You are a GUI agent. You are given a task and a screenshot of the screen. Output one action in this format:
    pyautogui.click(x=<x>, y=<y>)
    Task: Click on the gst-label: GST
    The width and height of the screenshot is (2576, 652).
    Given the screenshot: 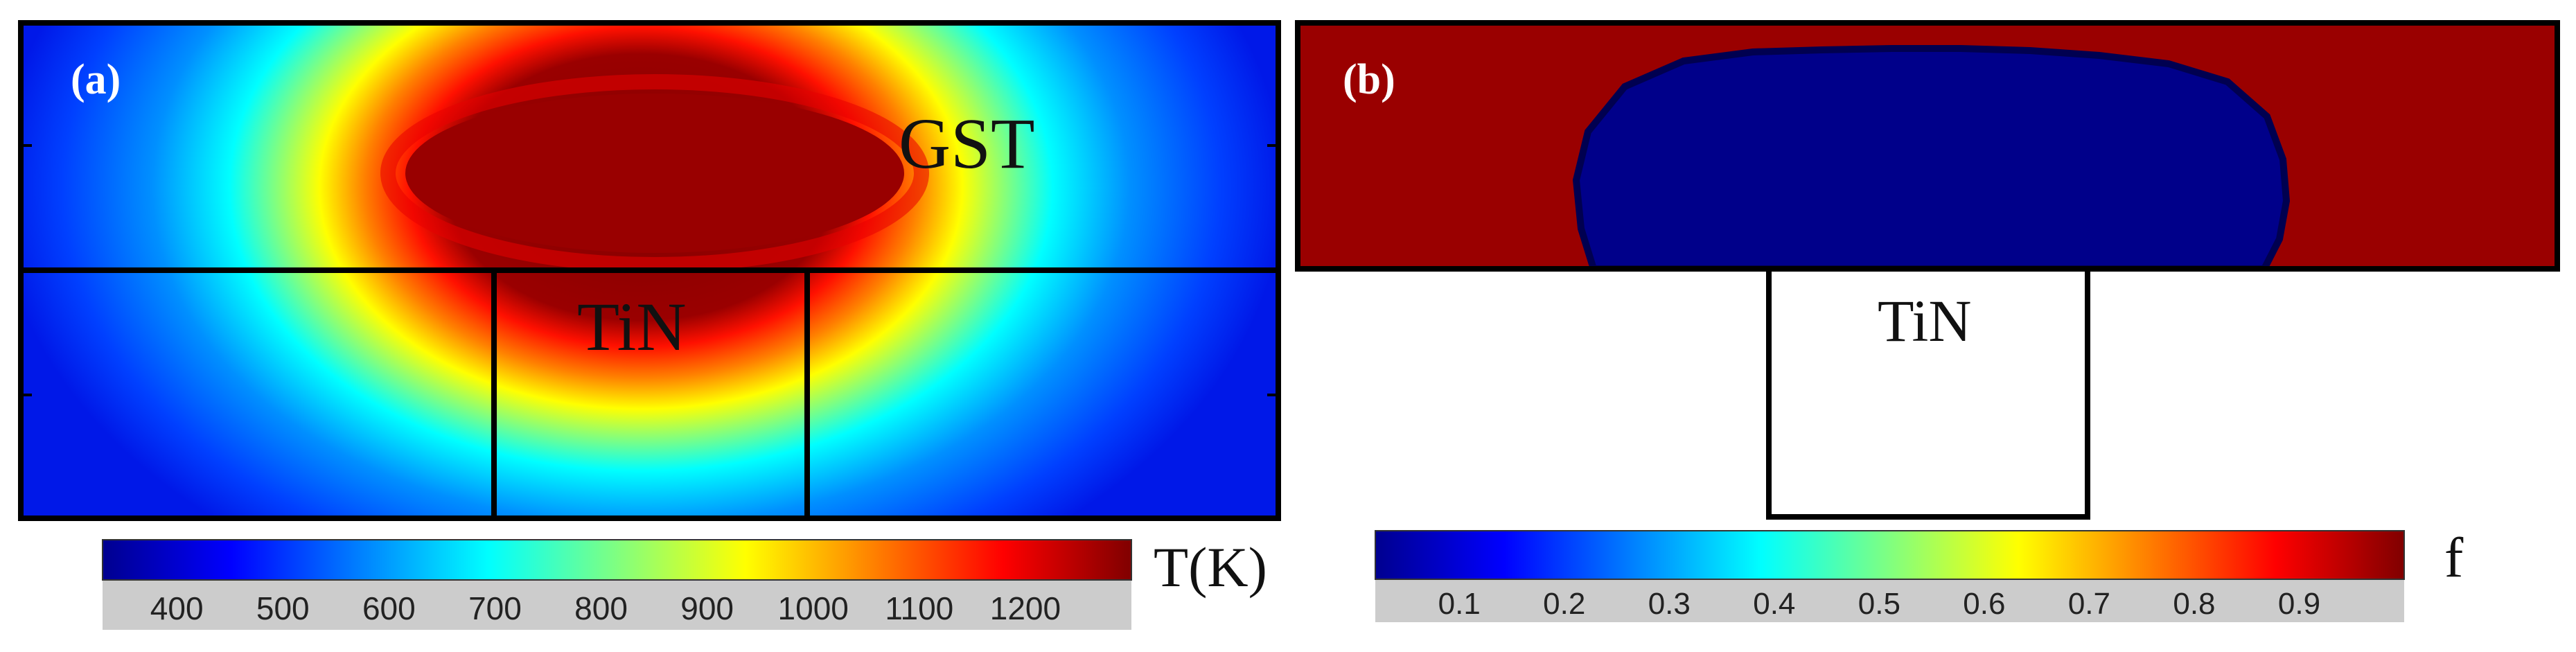 What is the action you would take?
    pyautogui.click(x=967, y=144)
    